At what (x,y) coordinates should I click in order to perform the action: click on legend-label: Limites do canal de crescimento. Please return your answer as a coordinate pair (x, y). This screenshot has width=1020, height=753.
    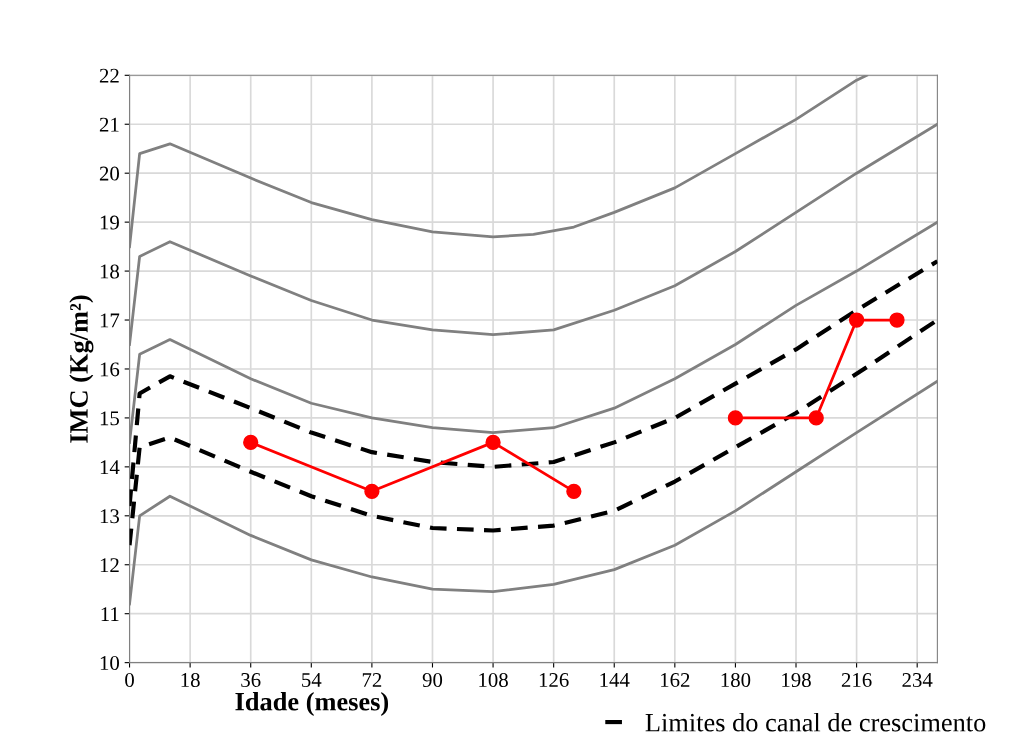
    Looking at the image, I should click on (815, 722).